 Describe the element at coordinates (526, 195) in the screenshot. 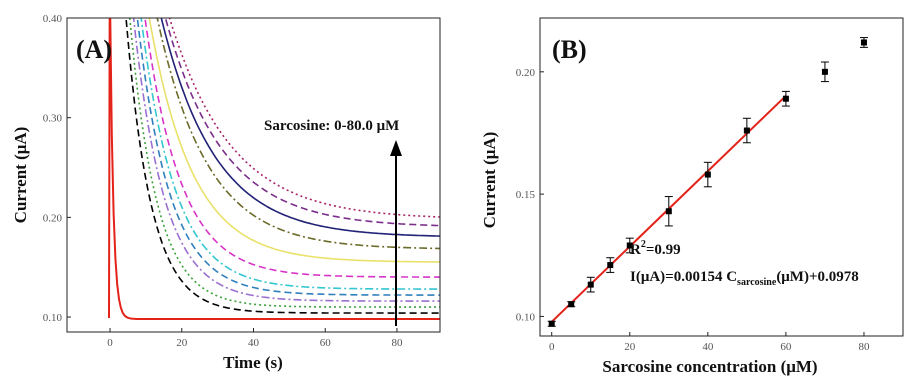

I see `y-tick-label: 0.15` at that location.